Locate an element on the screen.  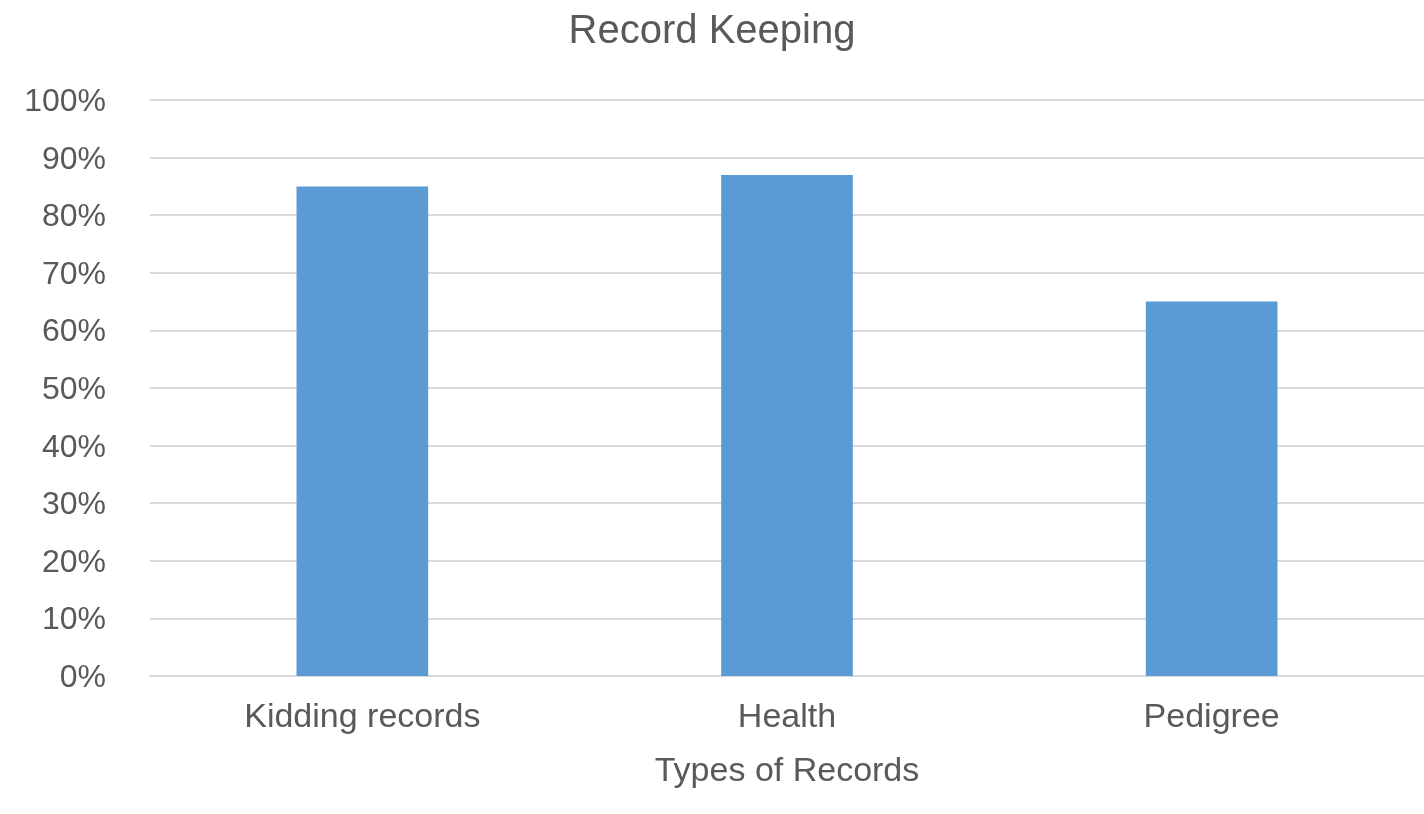
x-axis-title: Types of Records is located at coordinates (787, 769).